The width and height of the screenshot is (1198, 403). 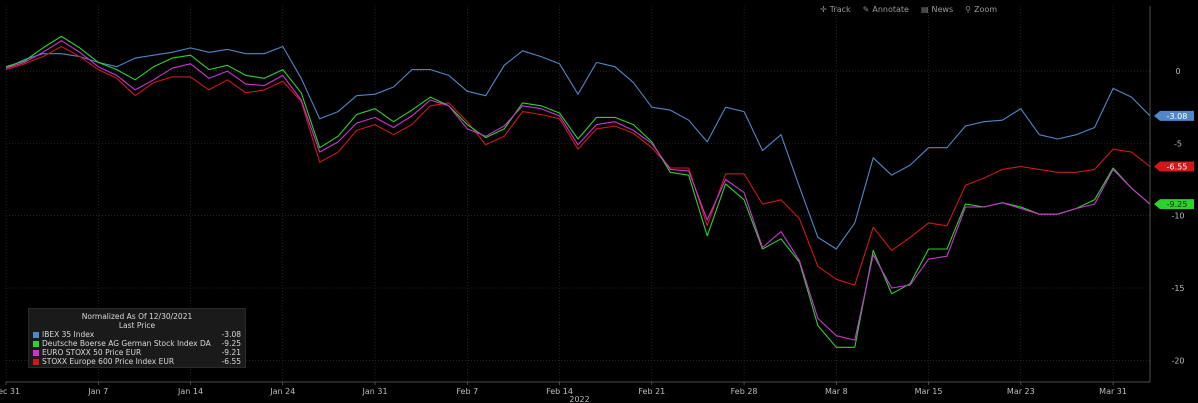 What do you see at coordinates (1177, 167) in the screenshot?
I see `last-value-tag-label: -6.55` at bounding box center [1177, 167].